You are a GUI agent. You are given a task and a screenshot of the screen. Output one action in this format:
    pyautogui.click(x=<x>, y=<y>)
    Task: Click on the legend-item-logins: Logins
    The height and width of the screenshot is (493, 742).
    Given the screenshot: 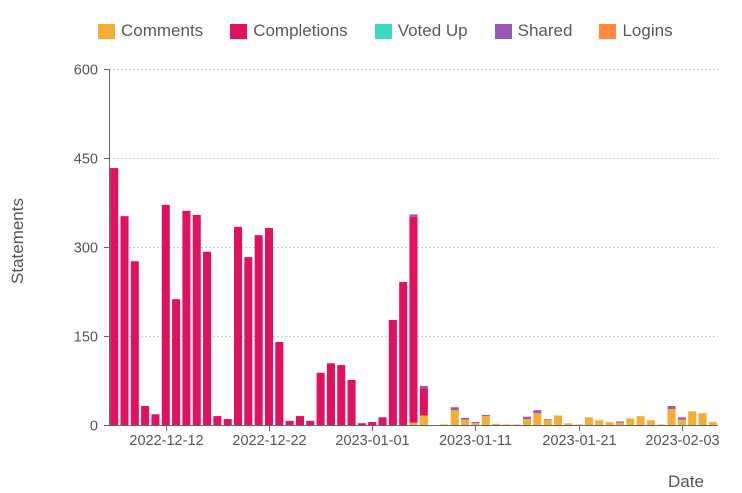 What is the action you would take?
    pyautogui.click(x=636, y=31)
    